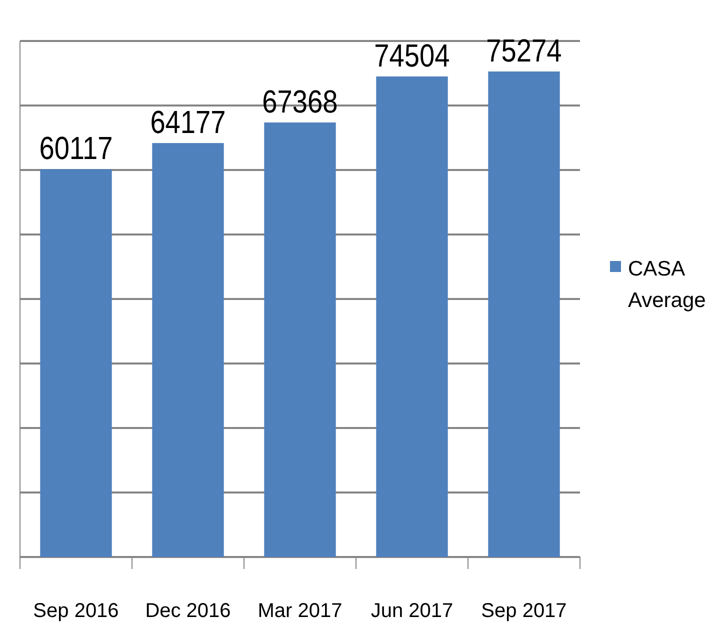  I want to click on legend-label: CASA Average, so click(667, 284).